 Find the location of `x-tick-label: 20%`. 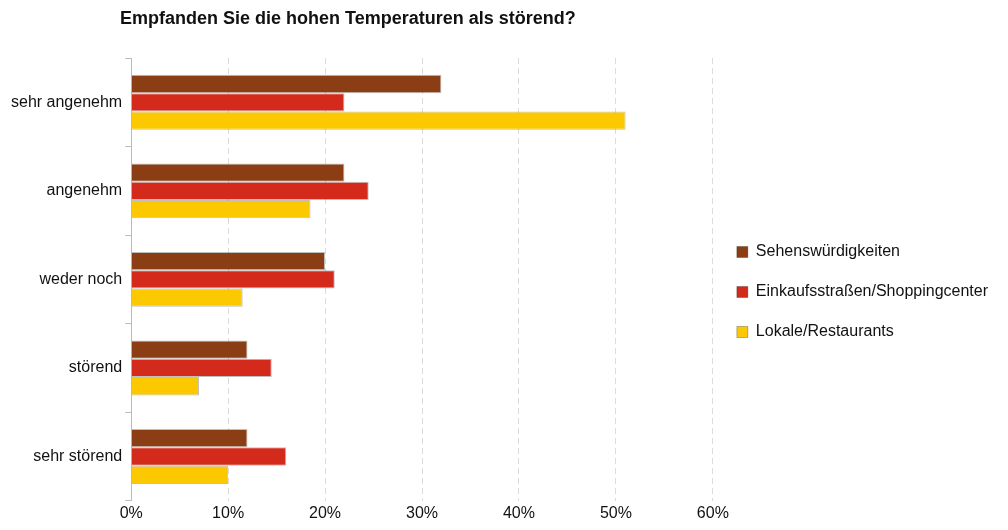

x-tick-label: 20% is located at coordinates (325, 512).